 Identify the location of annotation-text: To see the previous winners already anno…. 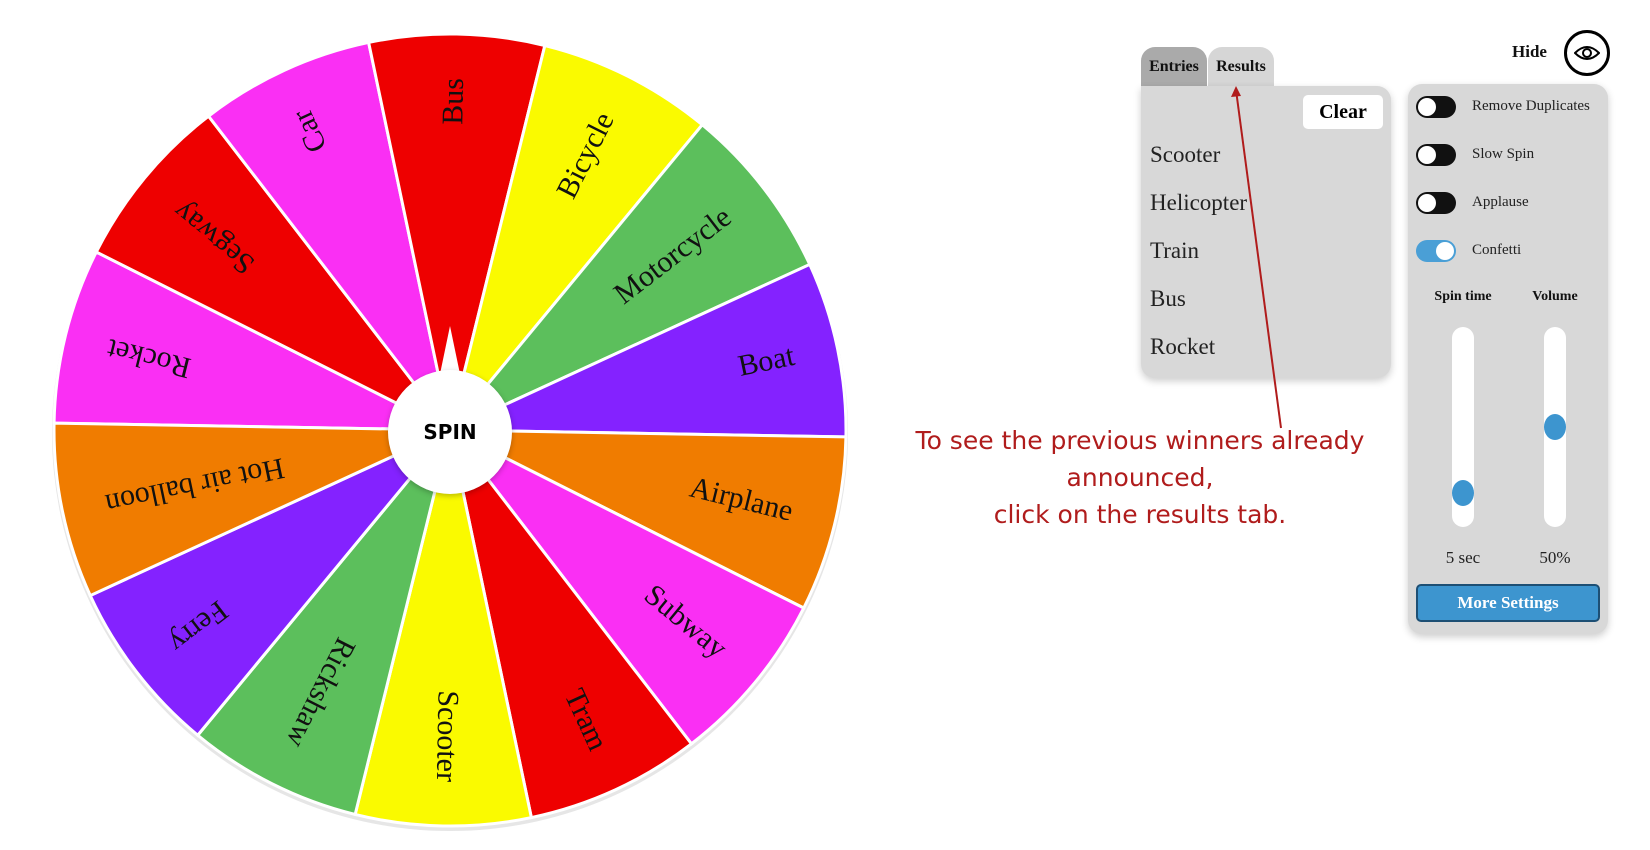
(1140, 477).